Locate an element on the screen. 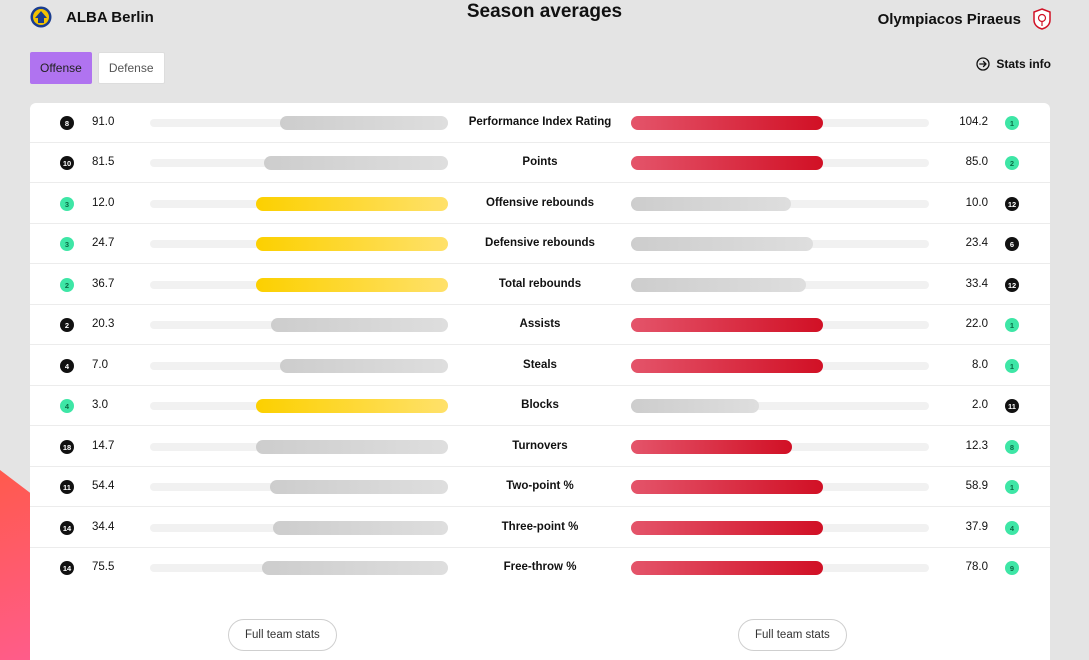  stat-label: Total rebounds is located at coordinates (540, 284).